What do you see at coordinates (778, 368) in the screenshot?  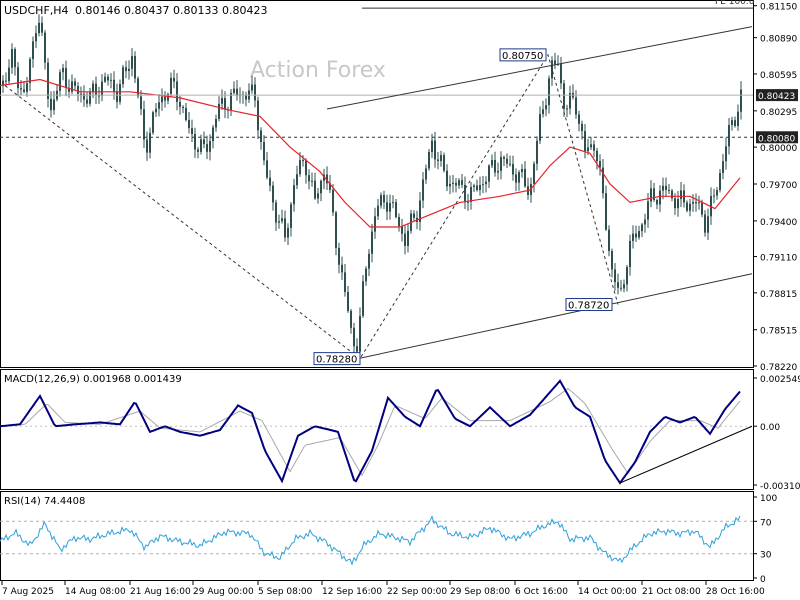 I see `y-tick-label: 0.78220` at bounding box center [778, 368].